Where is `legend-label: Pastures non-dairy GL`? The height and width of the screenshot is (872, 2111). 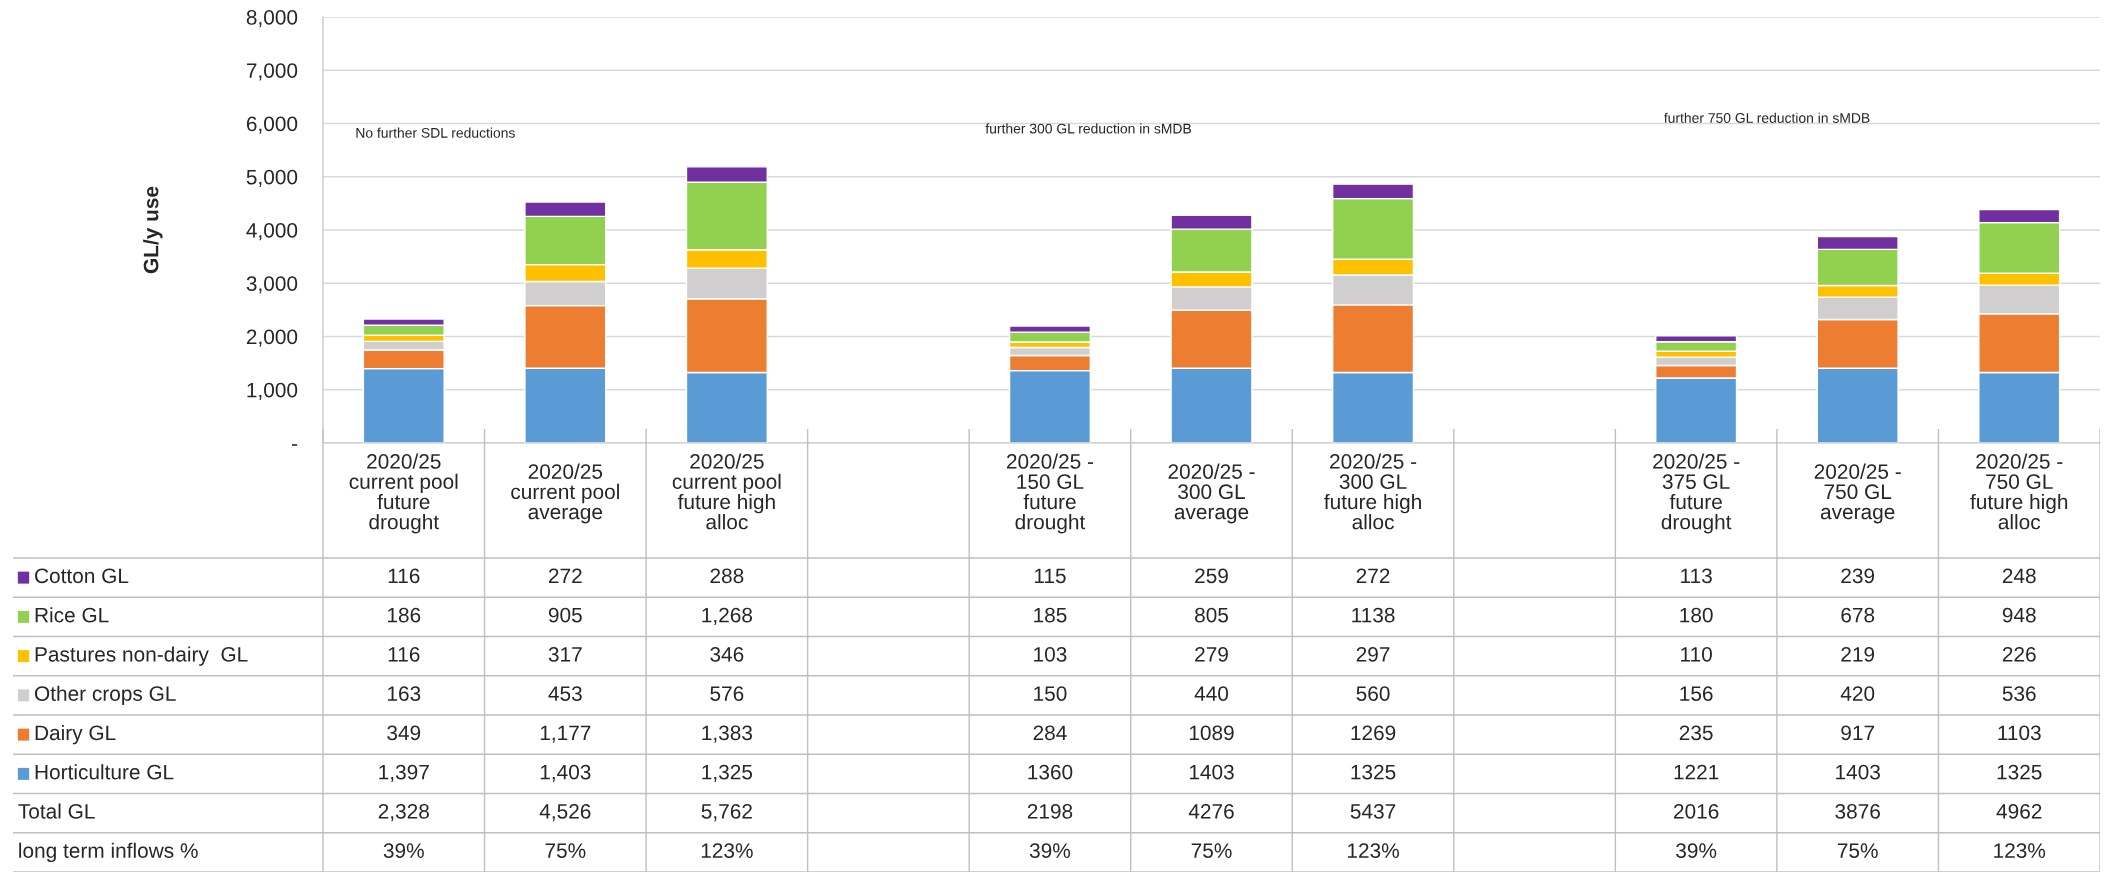 legend-label: Pastures non-dairy GL is located at coordinates (141, 656).